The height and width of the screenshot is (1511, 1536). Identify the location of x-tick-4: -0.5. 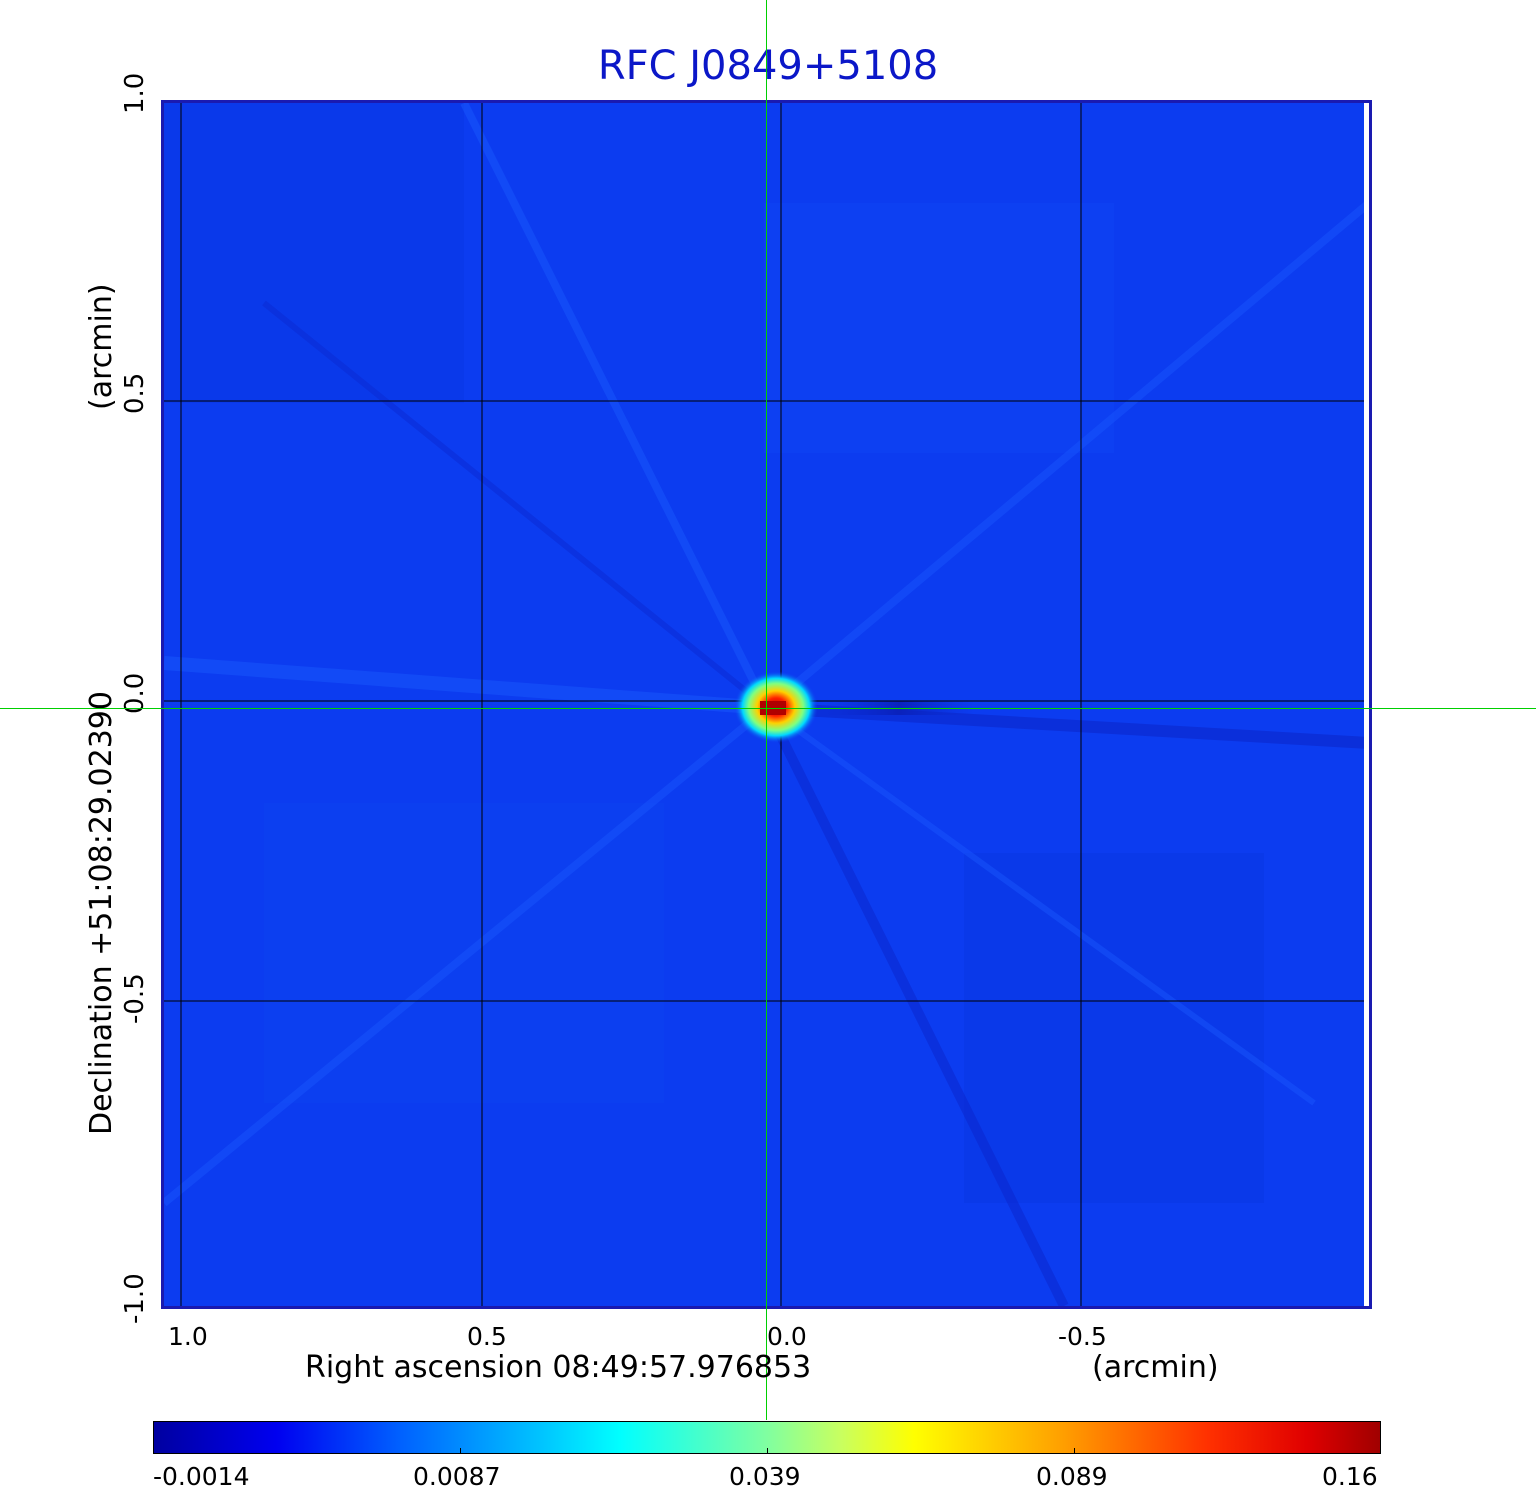
(1082, 1336).